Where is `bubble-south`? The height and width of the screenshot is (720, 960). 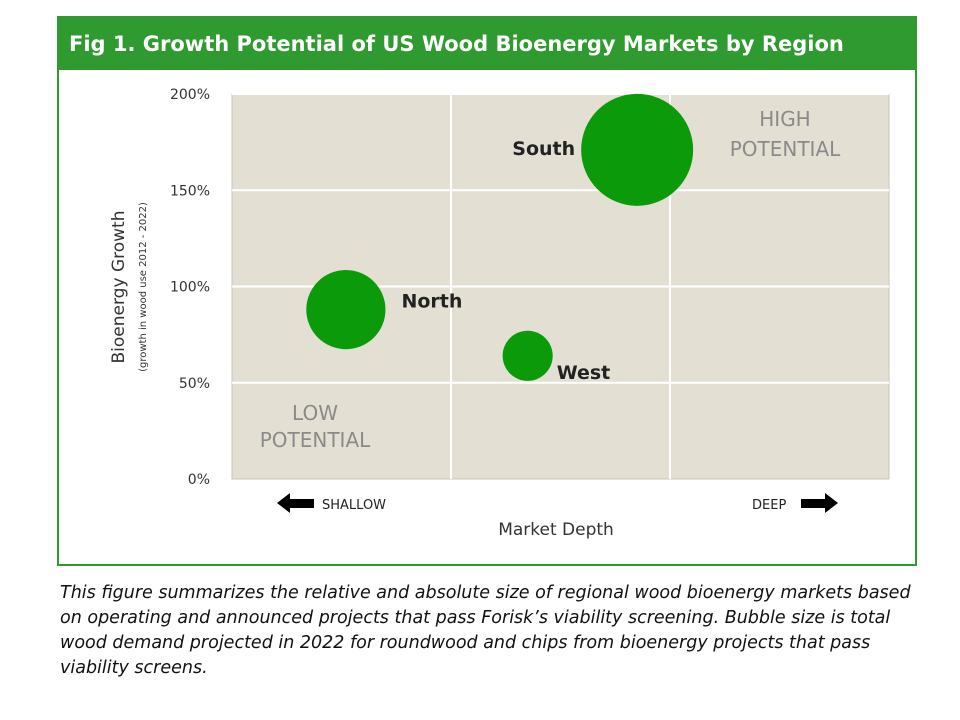
bubble-south is located at coordinates (637, 149).